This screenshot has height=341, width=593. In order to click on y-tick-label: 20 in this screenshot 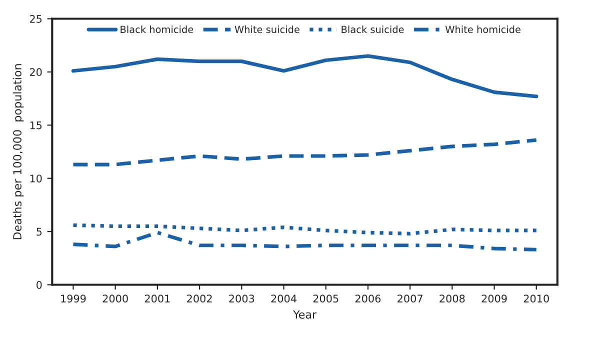, I will do `click(36, 72)`.